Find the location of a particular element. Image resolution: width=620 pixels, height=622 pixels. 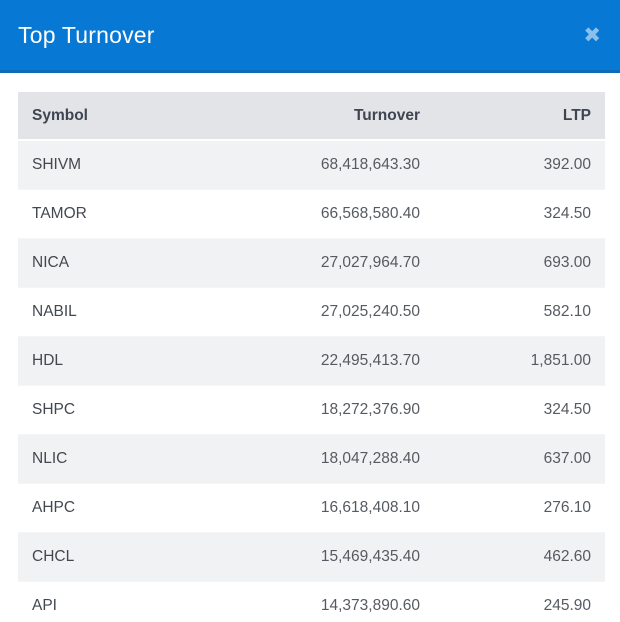

symbol-cell: NICA is located at coordinates (113, 262).